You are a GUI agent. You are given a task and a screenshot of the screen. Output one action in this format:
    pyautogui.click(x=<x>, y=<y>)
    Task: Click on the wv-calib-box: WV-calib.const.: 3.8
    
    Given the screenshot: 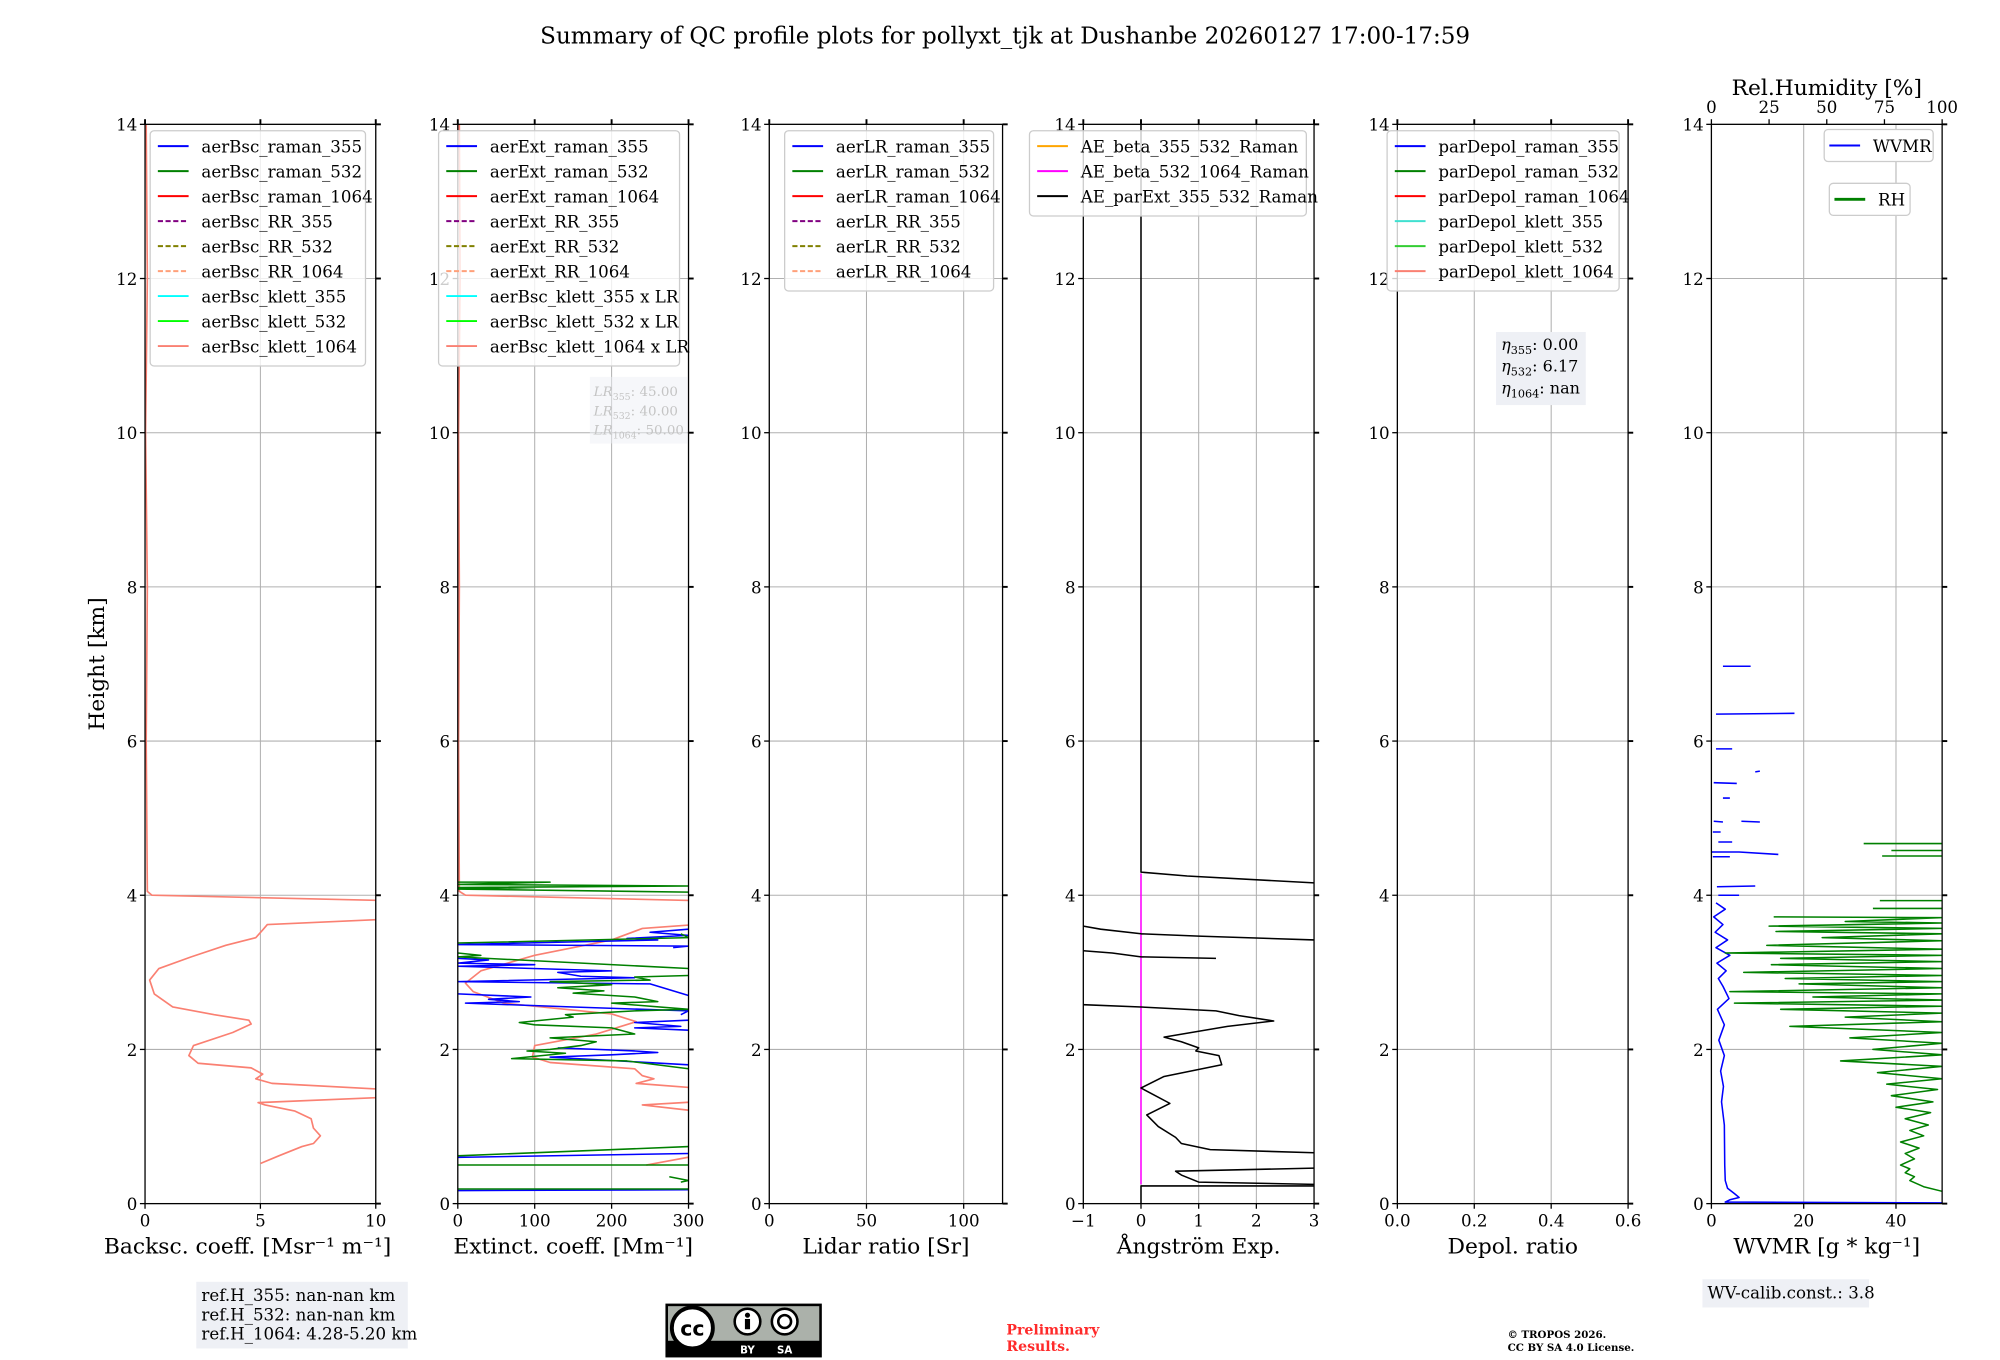 What is the action you would take?
    pyautogui.click(x=1788, y=1293)
    